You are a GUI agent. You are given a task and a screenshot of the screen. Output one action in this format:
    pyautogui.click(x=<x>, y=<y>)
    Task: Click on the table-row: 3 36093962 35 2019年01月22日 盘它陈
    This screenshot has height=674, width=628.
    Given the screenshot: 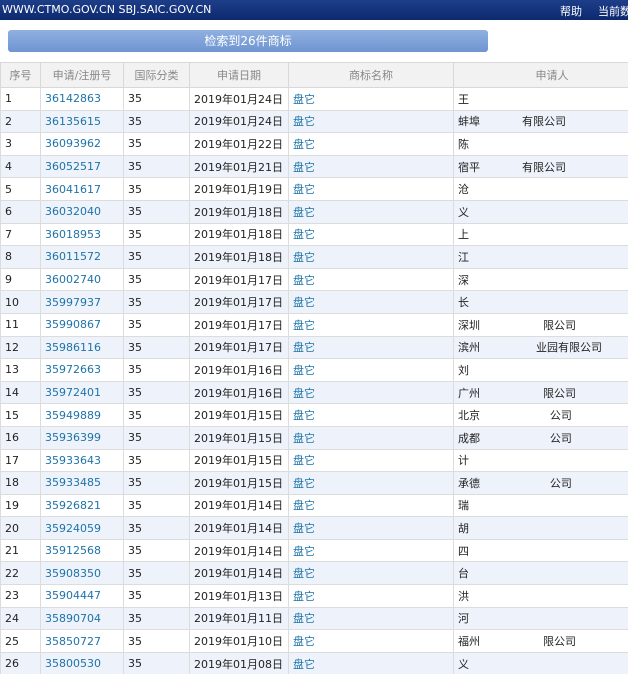 What is the action you would take?
    pyautogui.click(x=314, y=144)
    